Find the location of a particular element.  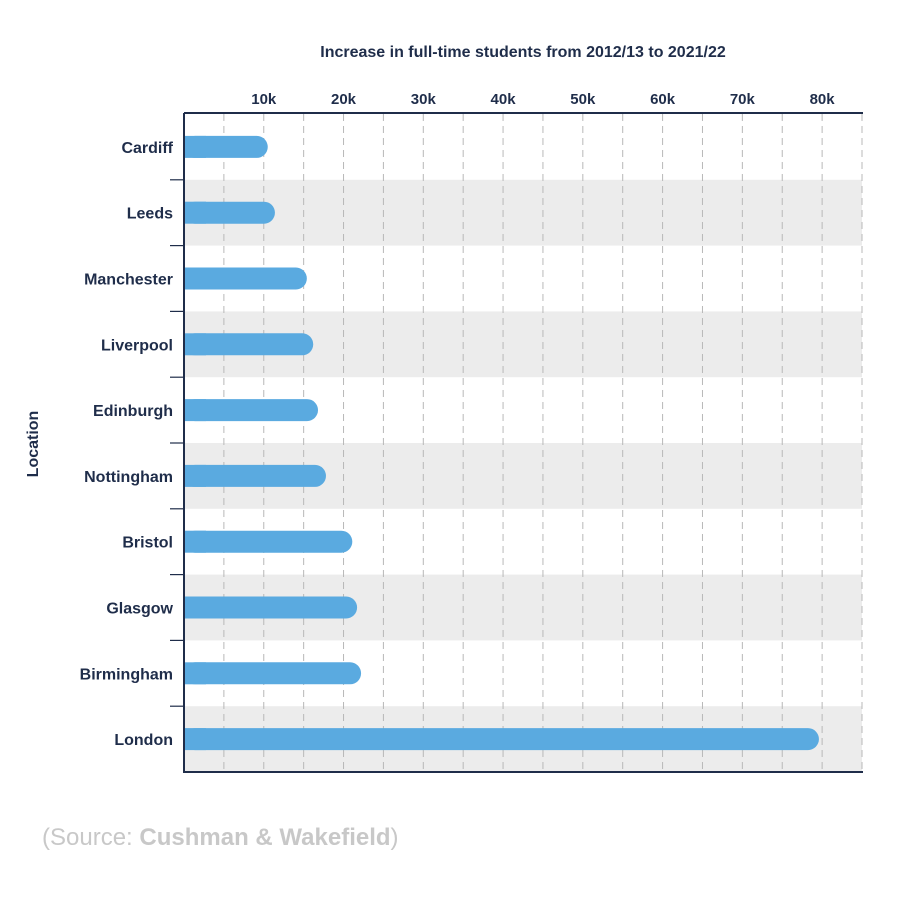

source-open-paren: ( is located at coordinates (46, 837).